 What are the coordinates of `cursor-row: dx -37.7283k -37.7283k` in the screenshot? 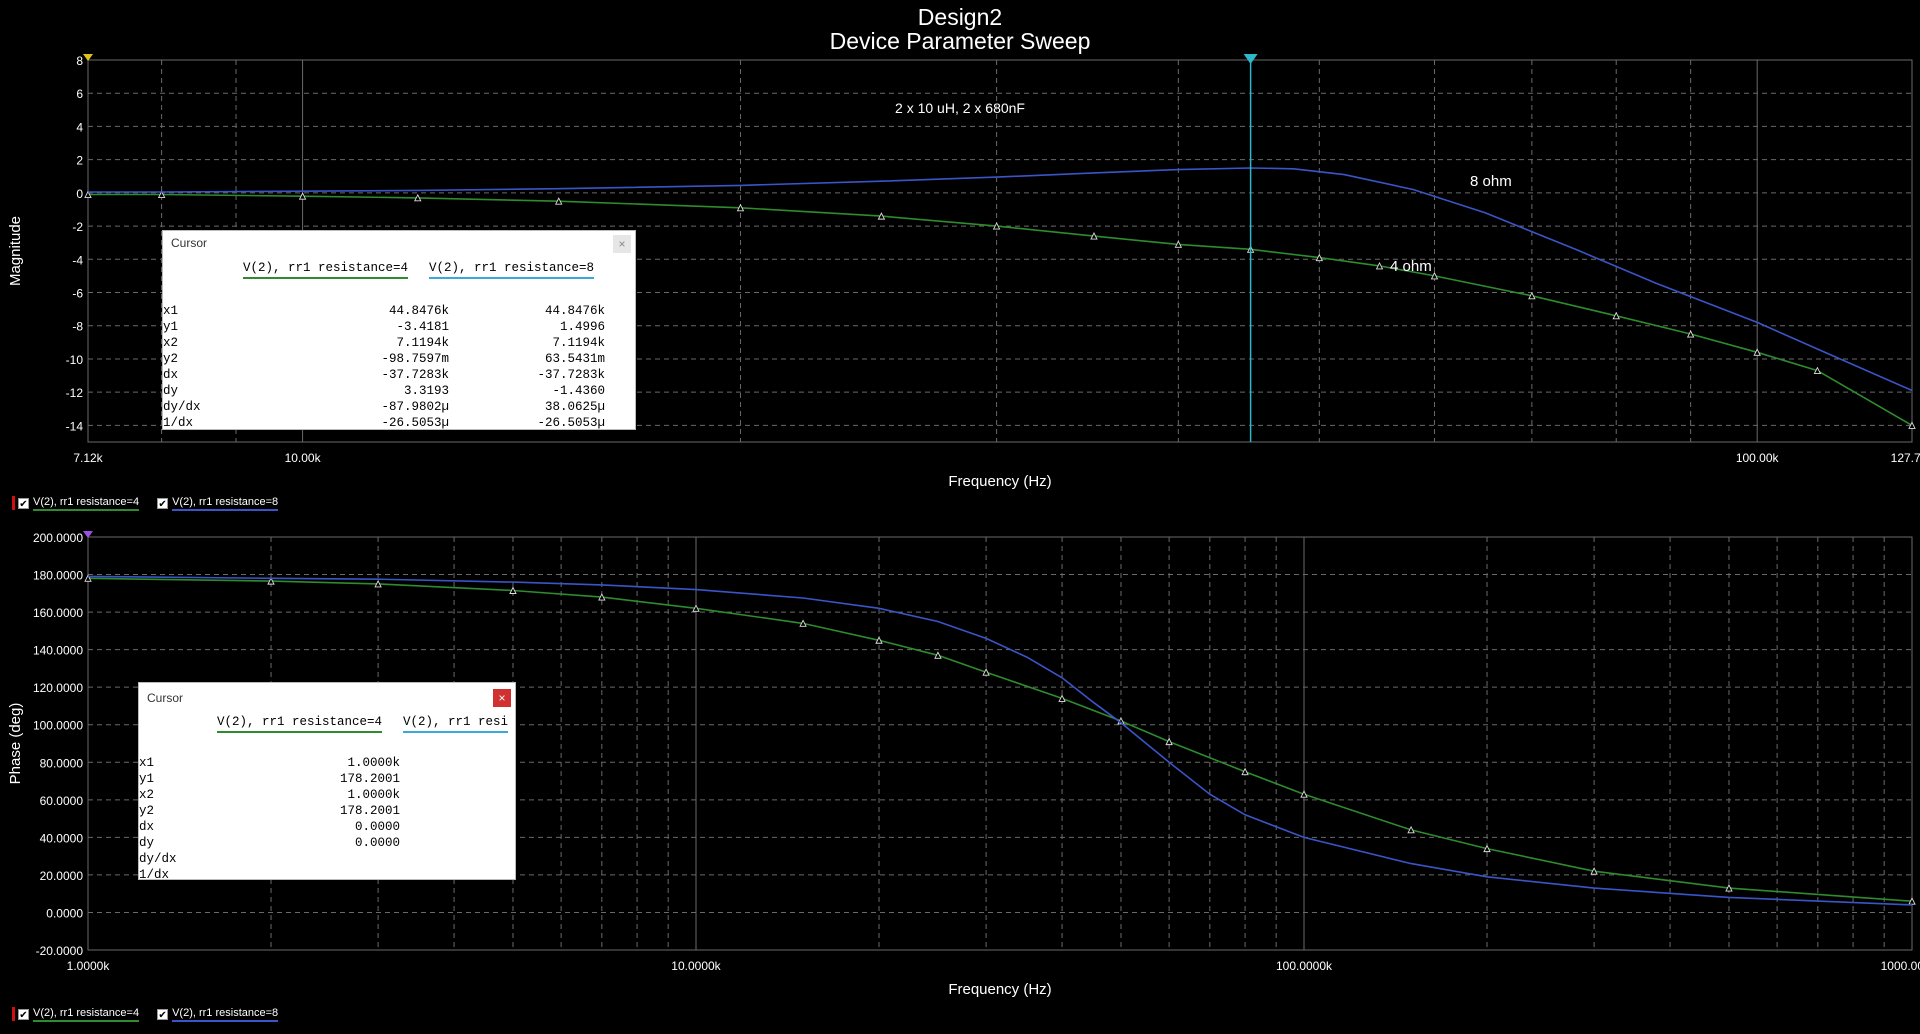 It's located at (399, 375).